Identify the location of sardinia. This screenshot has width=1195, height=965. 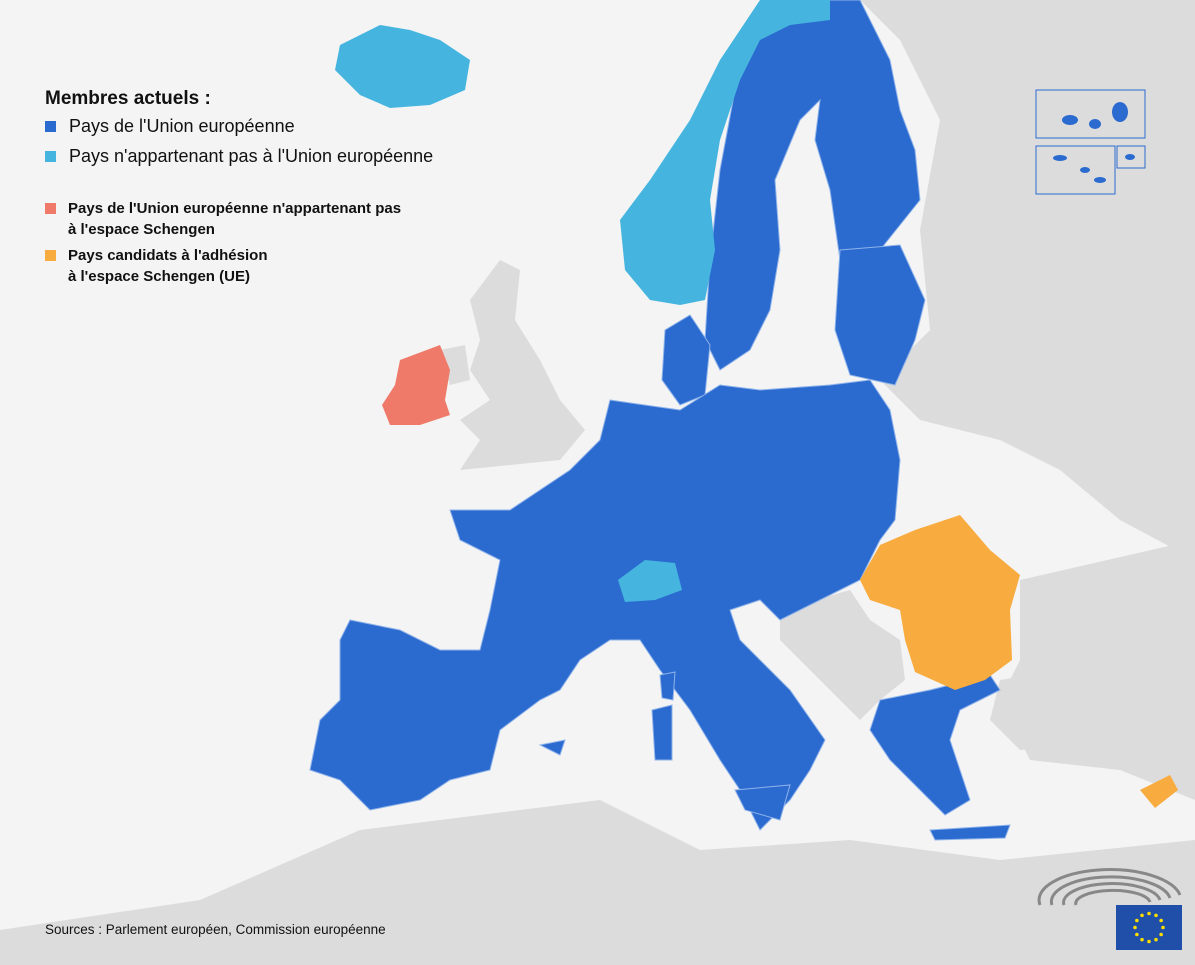
(662, 732).